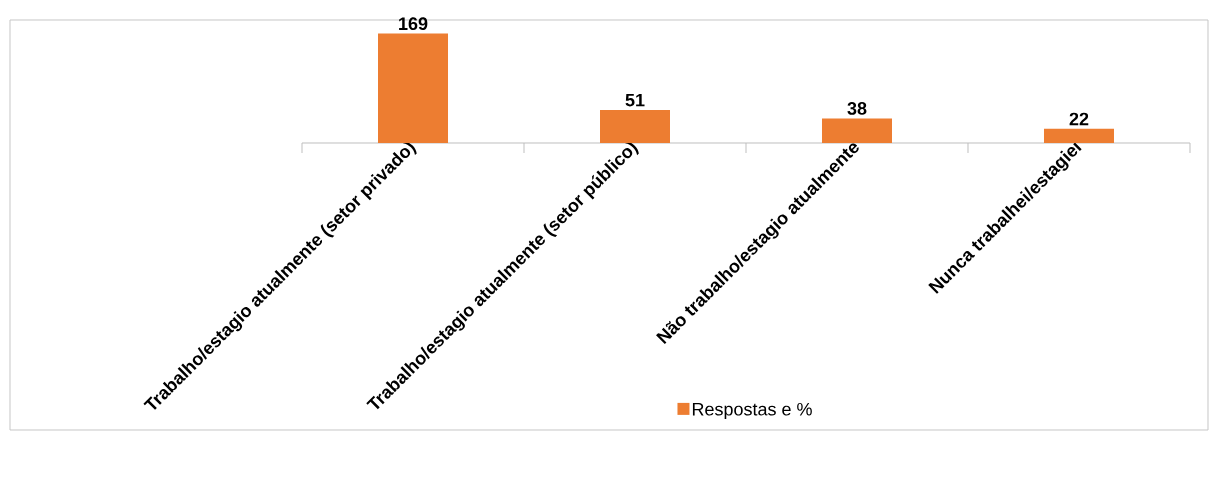  Describe the element at coordinates (857, 108) in the screenshot. I see `data-label: 38` at that location.